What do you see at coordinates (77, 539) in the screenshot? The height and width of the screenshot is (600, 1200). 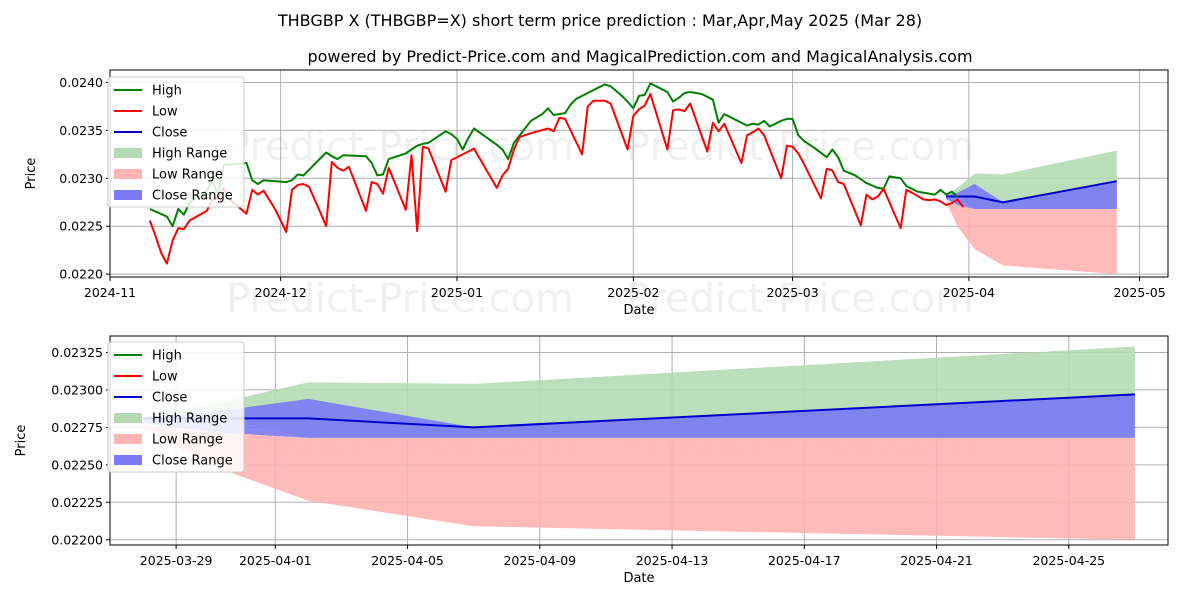 I see `y-tick-label: 0.02200` at bounding box center [77, 539].